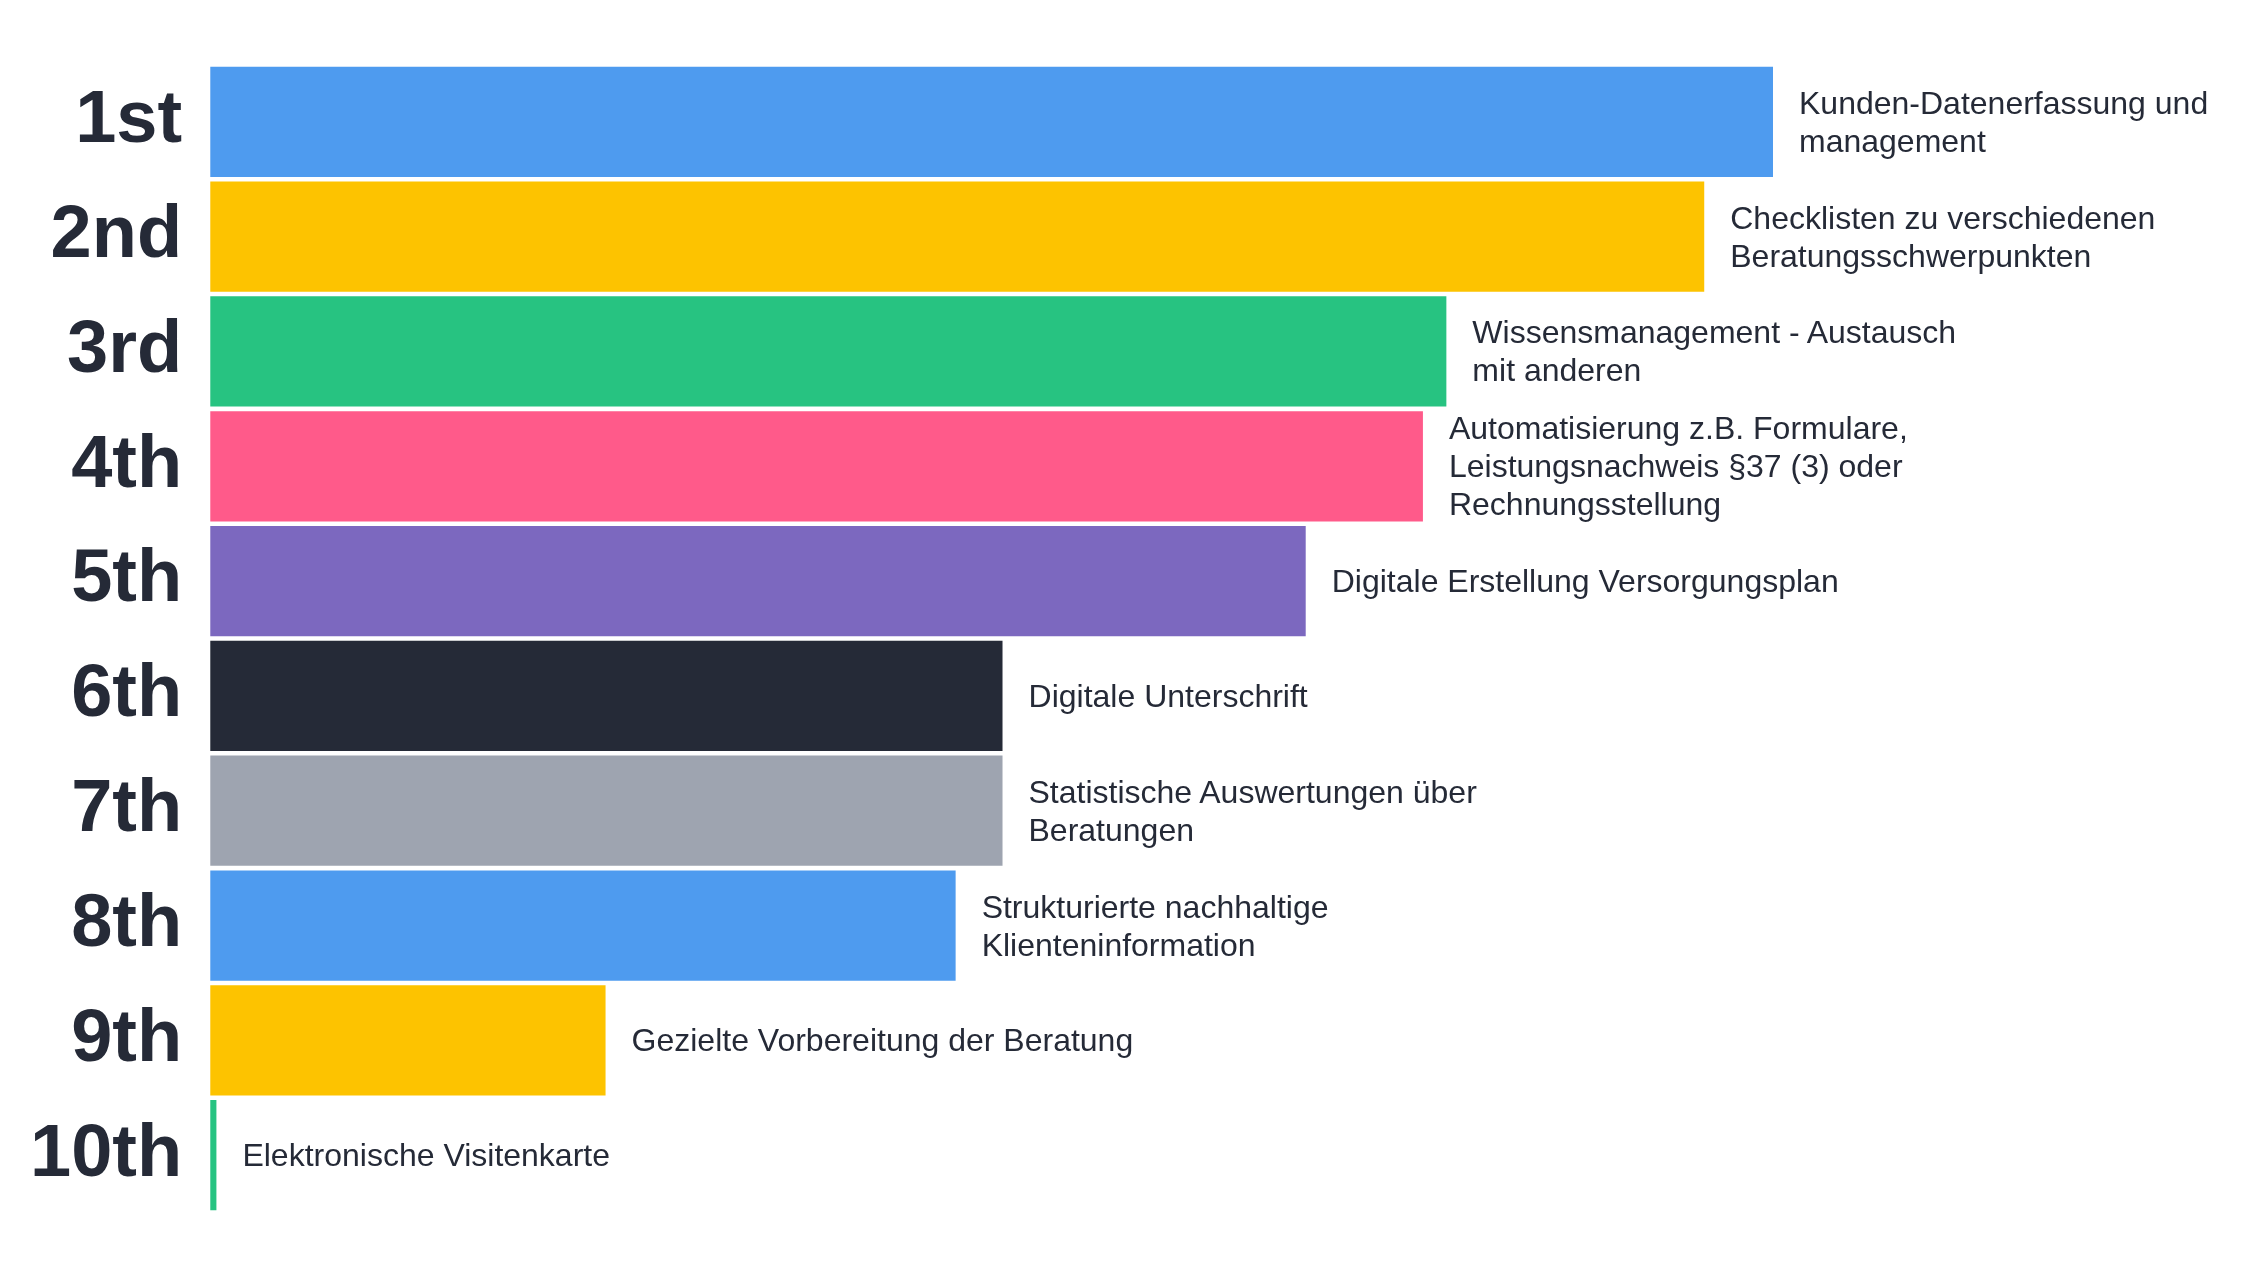  I want to click on y-tick-label: 9th, so click(127, 1035).